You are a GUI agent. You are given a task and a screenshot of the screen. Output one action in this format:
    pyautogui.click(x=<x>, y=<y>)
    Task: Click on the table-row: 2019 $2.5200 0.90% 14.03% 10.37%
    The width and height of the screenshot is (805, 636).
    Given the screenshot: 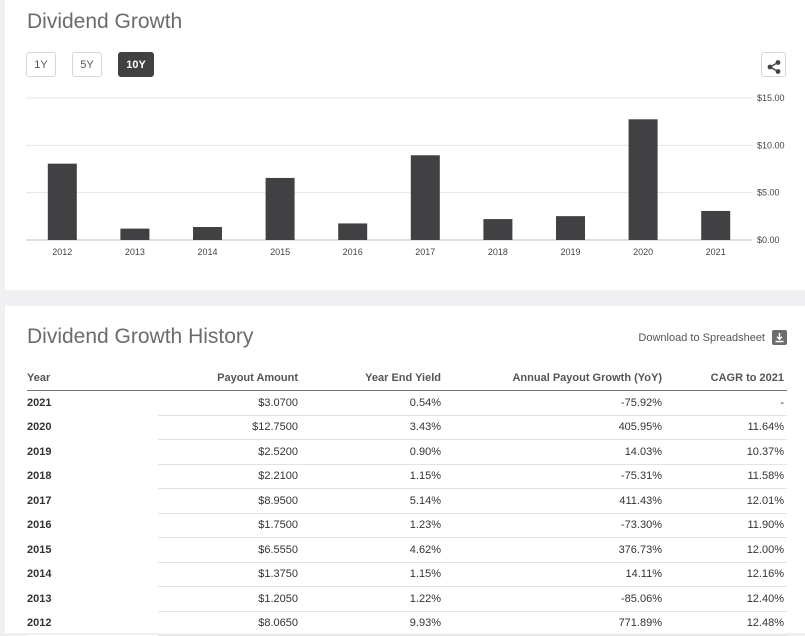 What is the action you would take?
    pyautogui.click(x=407, y=452)
    